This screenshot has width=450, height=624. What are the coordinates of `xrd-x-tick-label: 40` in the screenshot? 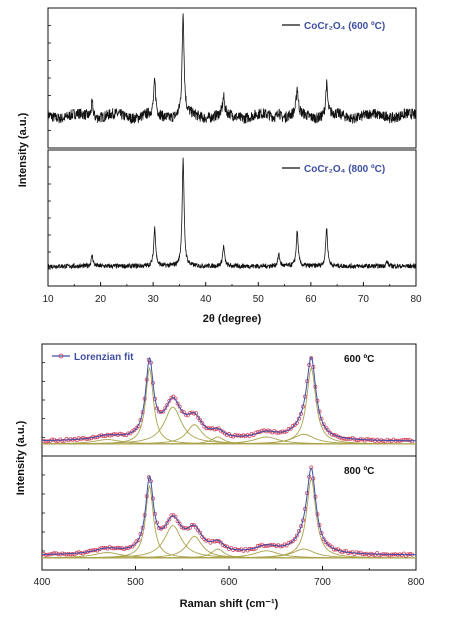 It's located at (206, 299).